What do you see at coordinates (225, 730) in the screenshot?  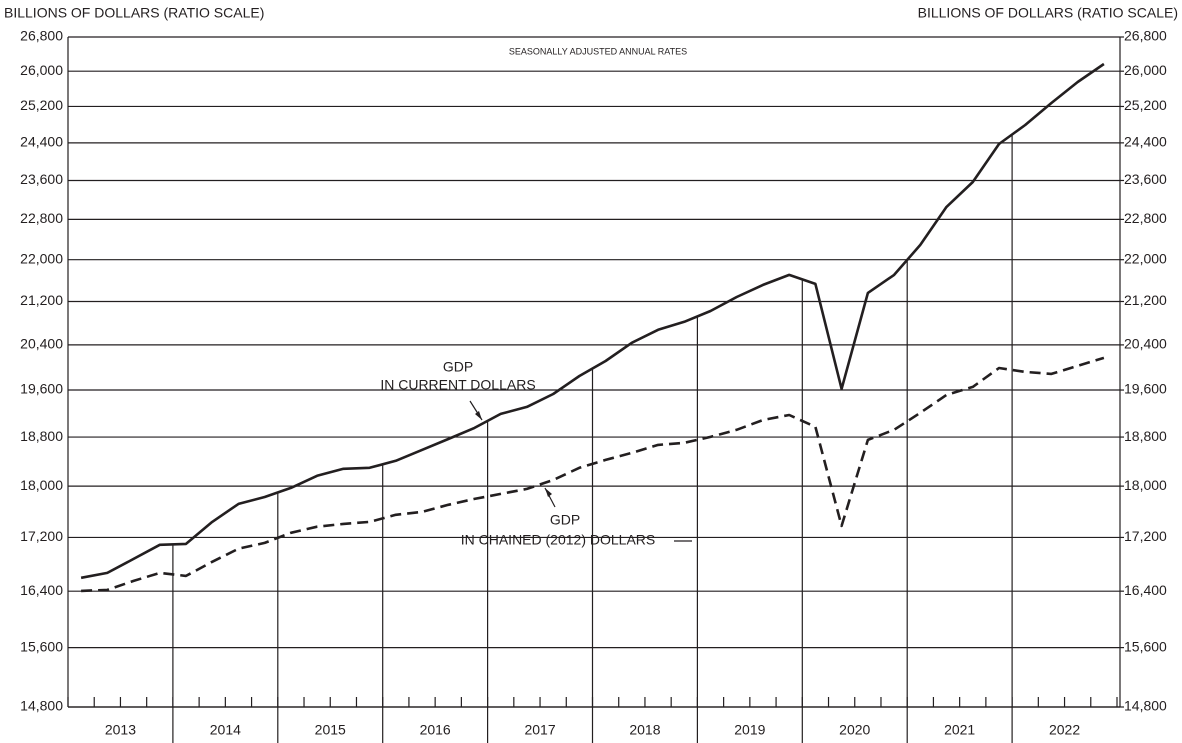 I see `x-tick-label: 2014` at bounding box center [225, 730].